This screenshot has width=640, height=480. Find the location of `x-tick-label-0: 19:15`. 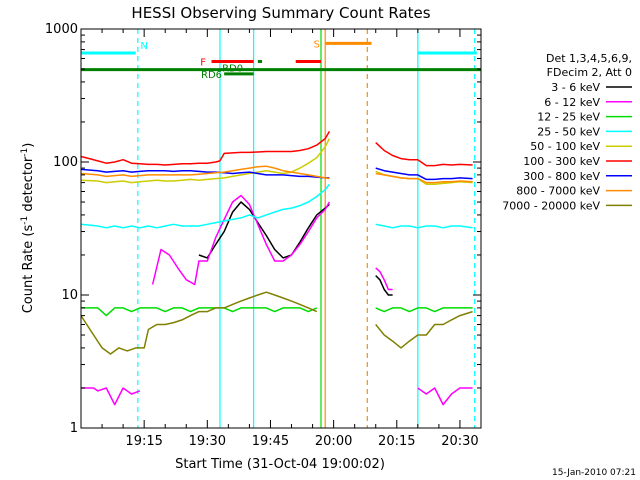

x-tick-label-0: 19:15 is located at coordinates (143, 441).